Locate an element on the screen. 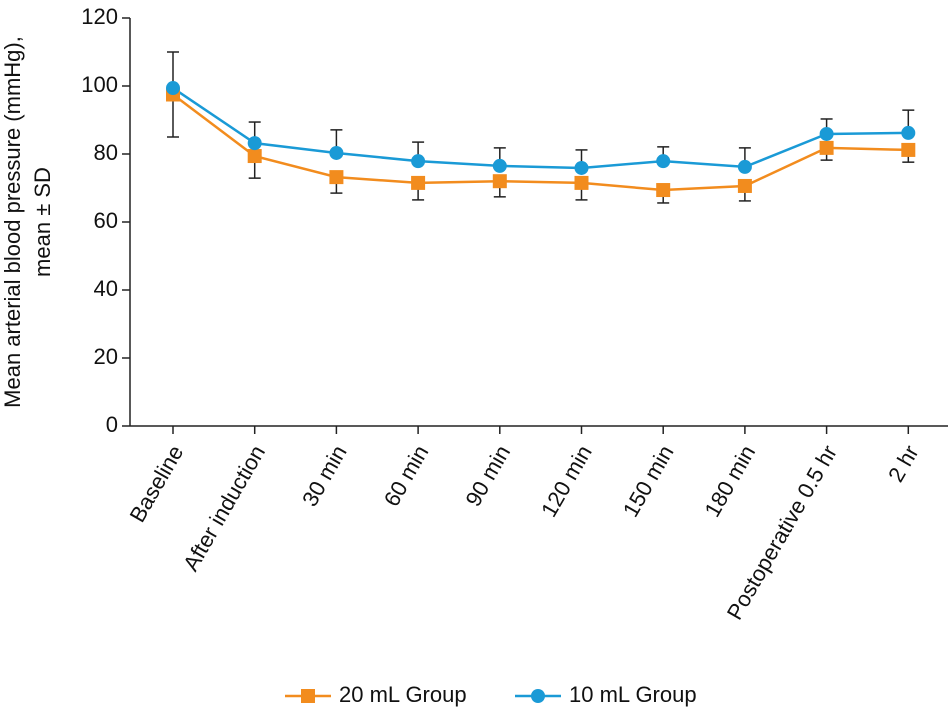  x-tick-label: 180 min is located at coordinates (729, 481).